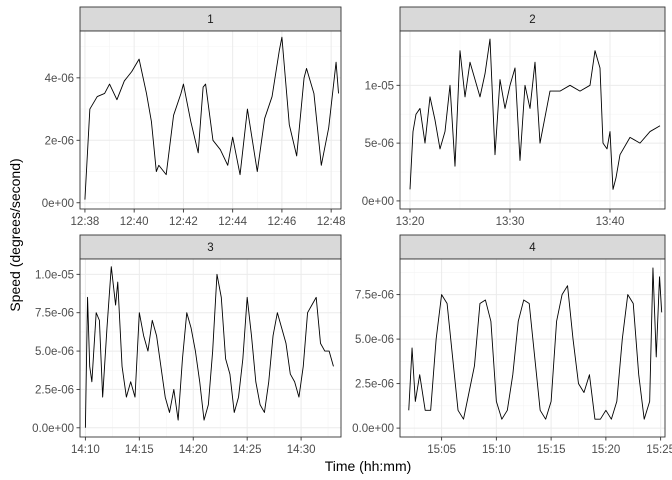  Describe the element at coordinates (247, 450) in the screenshot. I see `x-tick-label: 14:25` at that location.